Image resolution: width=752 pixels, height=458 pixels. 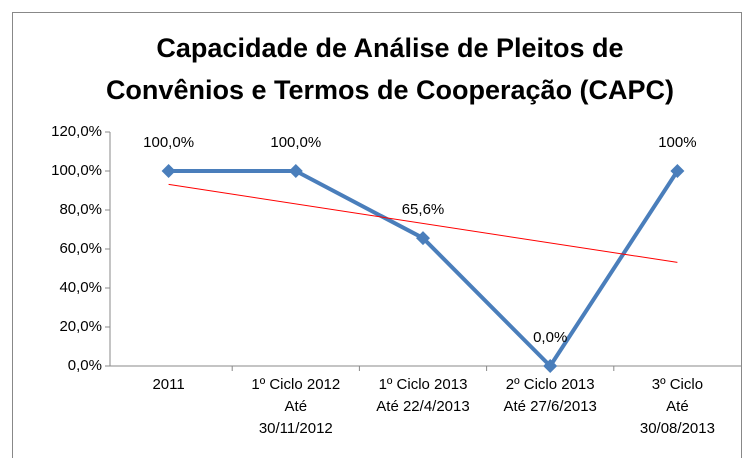 What do you see at coordinates (80, 326) in the screenshot?
I see `y-tick-label: 20,0%` at bounding box center [80, 326].